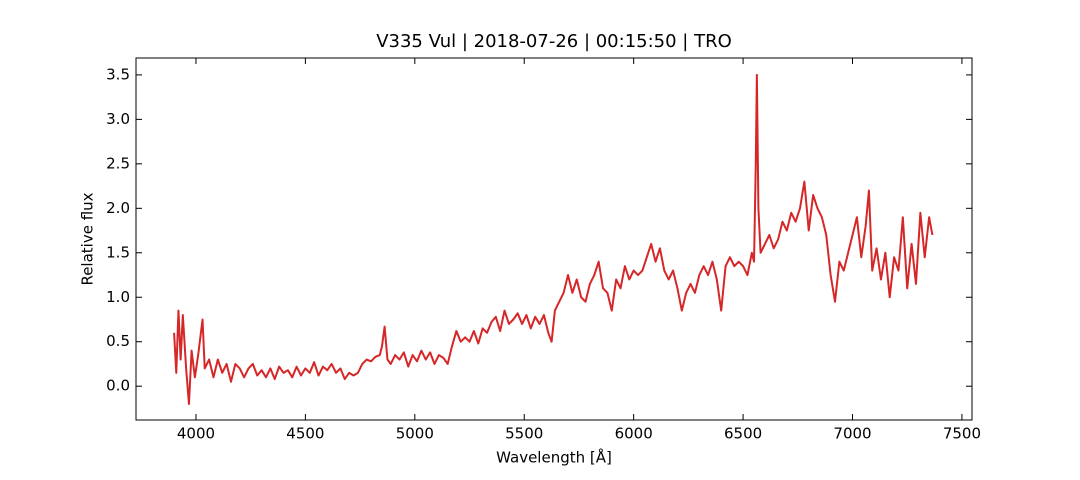 This screenshot has height=480, width=1080. I want to click on chart-title: V335 Vul | 2018-07-26 | 00:15:50 | TRO, so click(554, 41).